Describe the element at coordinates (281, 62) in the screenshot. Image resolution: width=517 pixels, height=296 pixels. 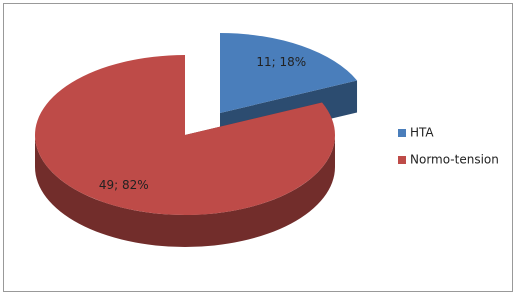
I see `data-label: 11; 18%` at that location.